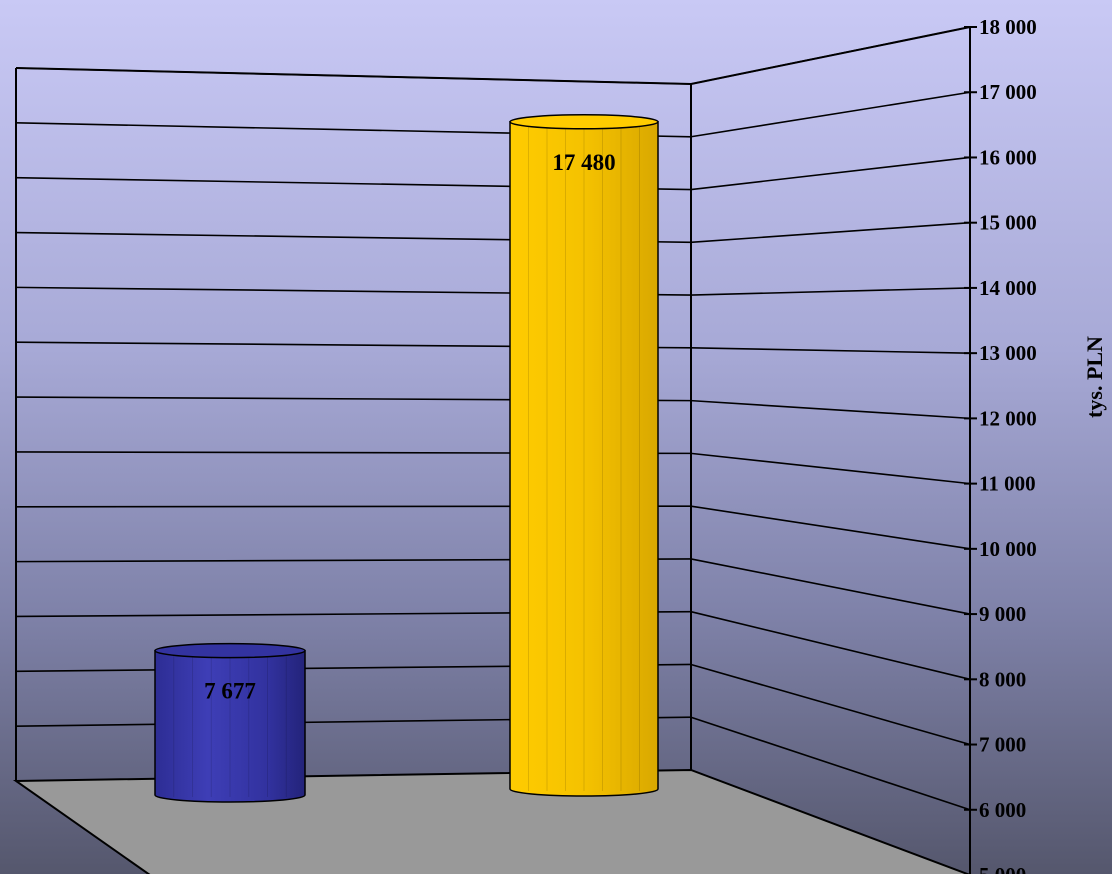  I want to click on value-axis-tick-label: 6 000, so click(1002, 810).